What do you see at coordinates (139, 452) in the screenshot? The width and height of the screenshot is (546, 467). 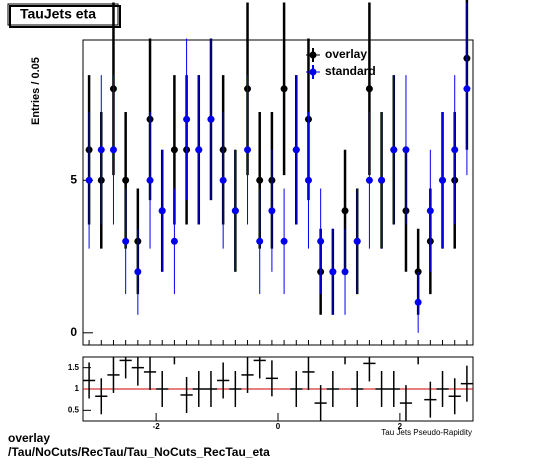 I see `footer-line: /Tau/NoCuts/RecTau/Tau_NoCuts_RecTau_eta` at bounding box center [139, 452].